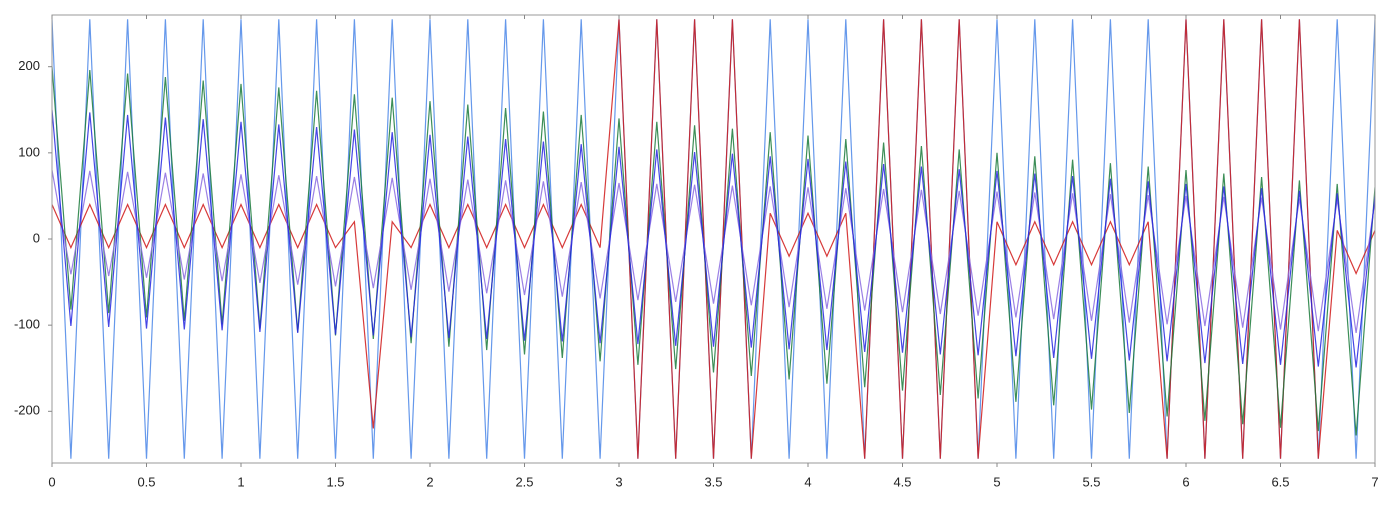  I want to click on x-tick-label: 1, so click(240, 481).